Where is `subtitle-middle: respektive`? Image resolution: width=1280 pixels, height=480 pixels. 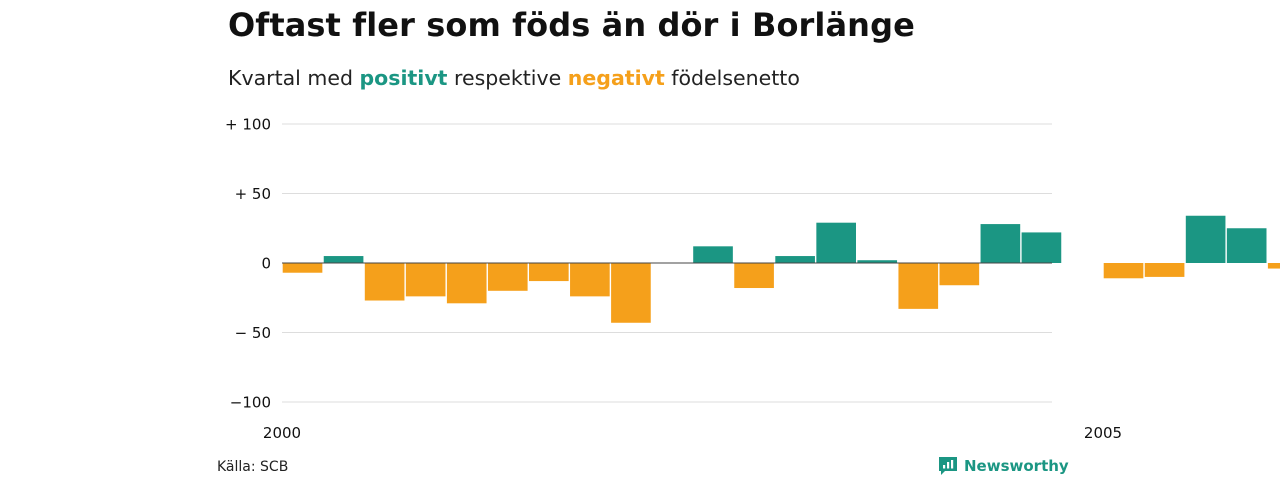 subtitle-middle: respektive is located at coordinates (507, 78).